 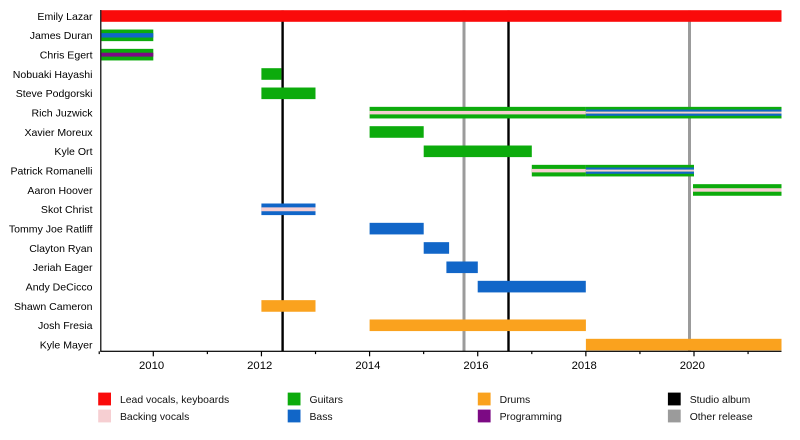 What do you see at coordinates (60, 249) in the screenshot?
I see `svg-text: Clayton Ryan` at bounding box center [60, 249].